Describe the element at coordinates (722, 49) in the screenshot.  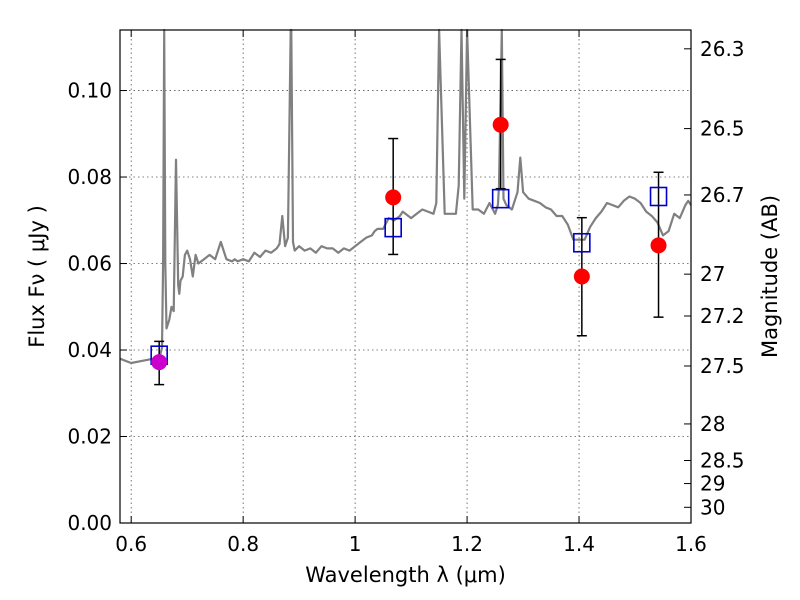
I see `y2-tick-label: 26.3` at that location.